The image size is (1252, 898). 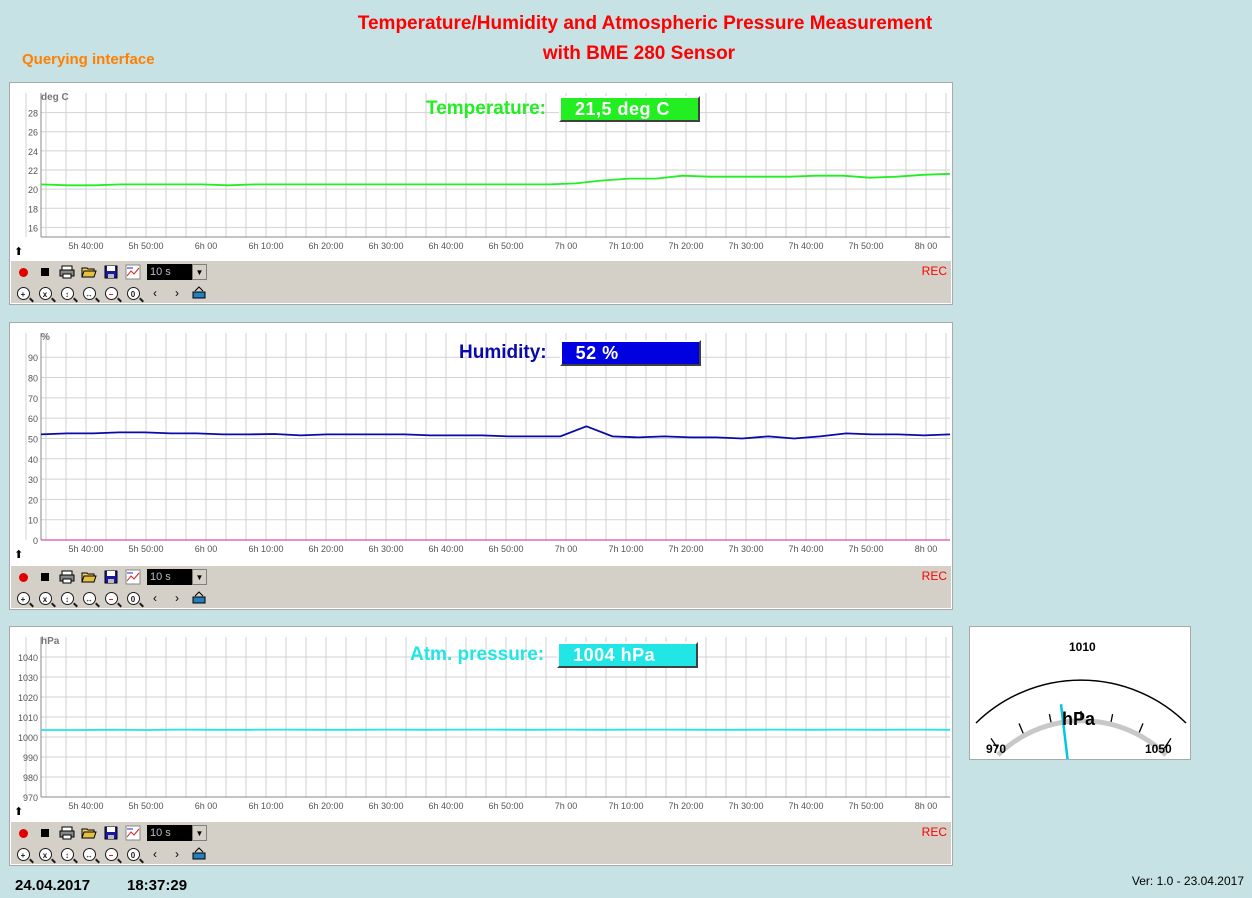 What do you see at coordinates (160, 577) in the screenshot?
I see `interval-value: 10 s` at bounding box center [160, 577].